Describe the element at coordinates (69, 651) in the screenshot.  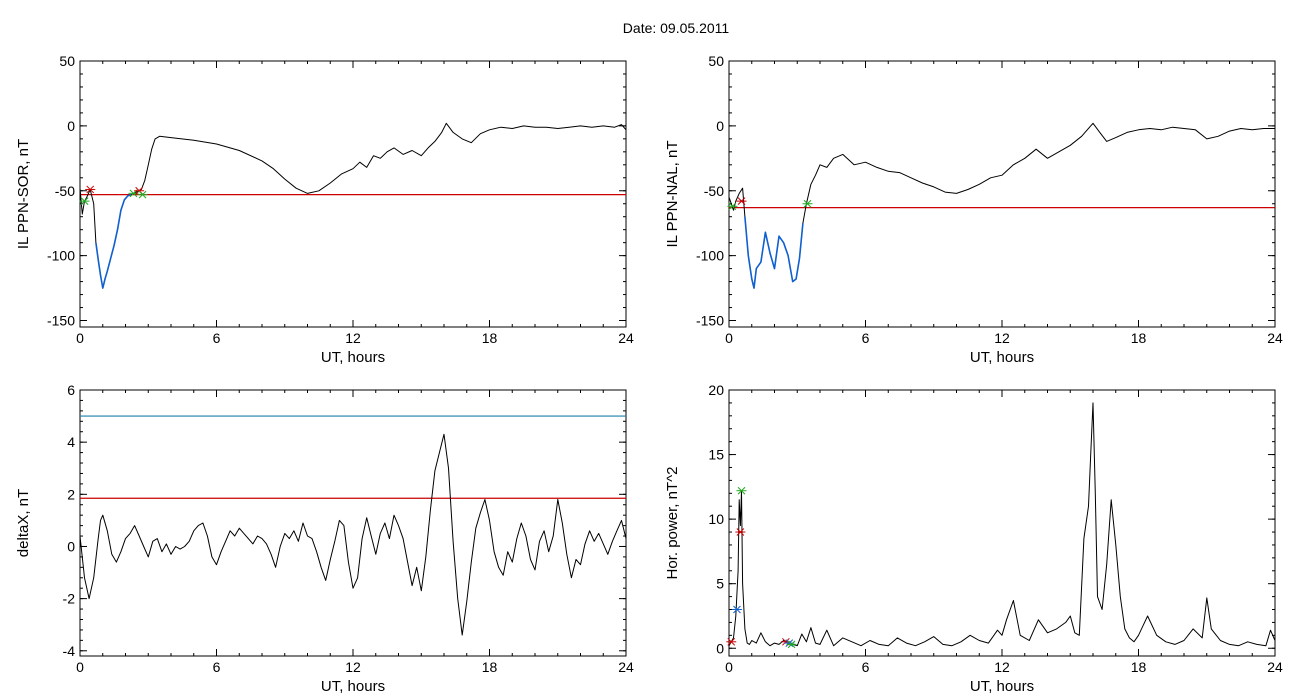
I see `y-tick-label: -4` at that location.